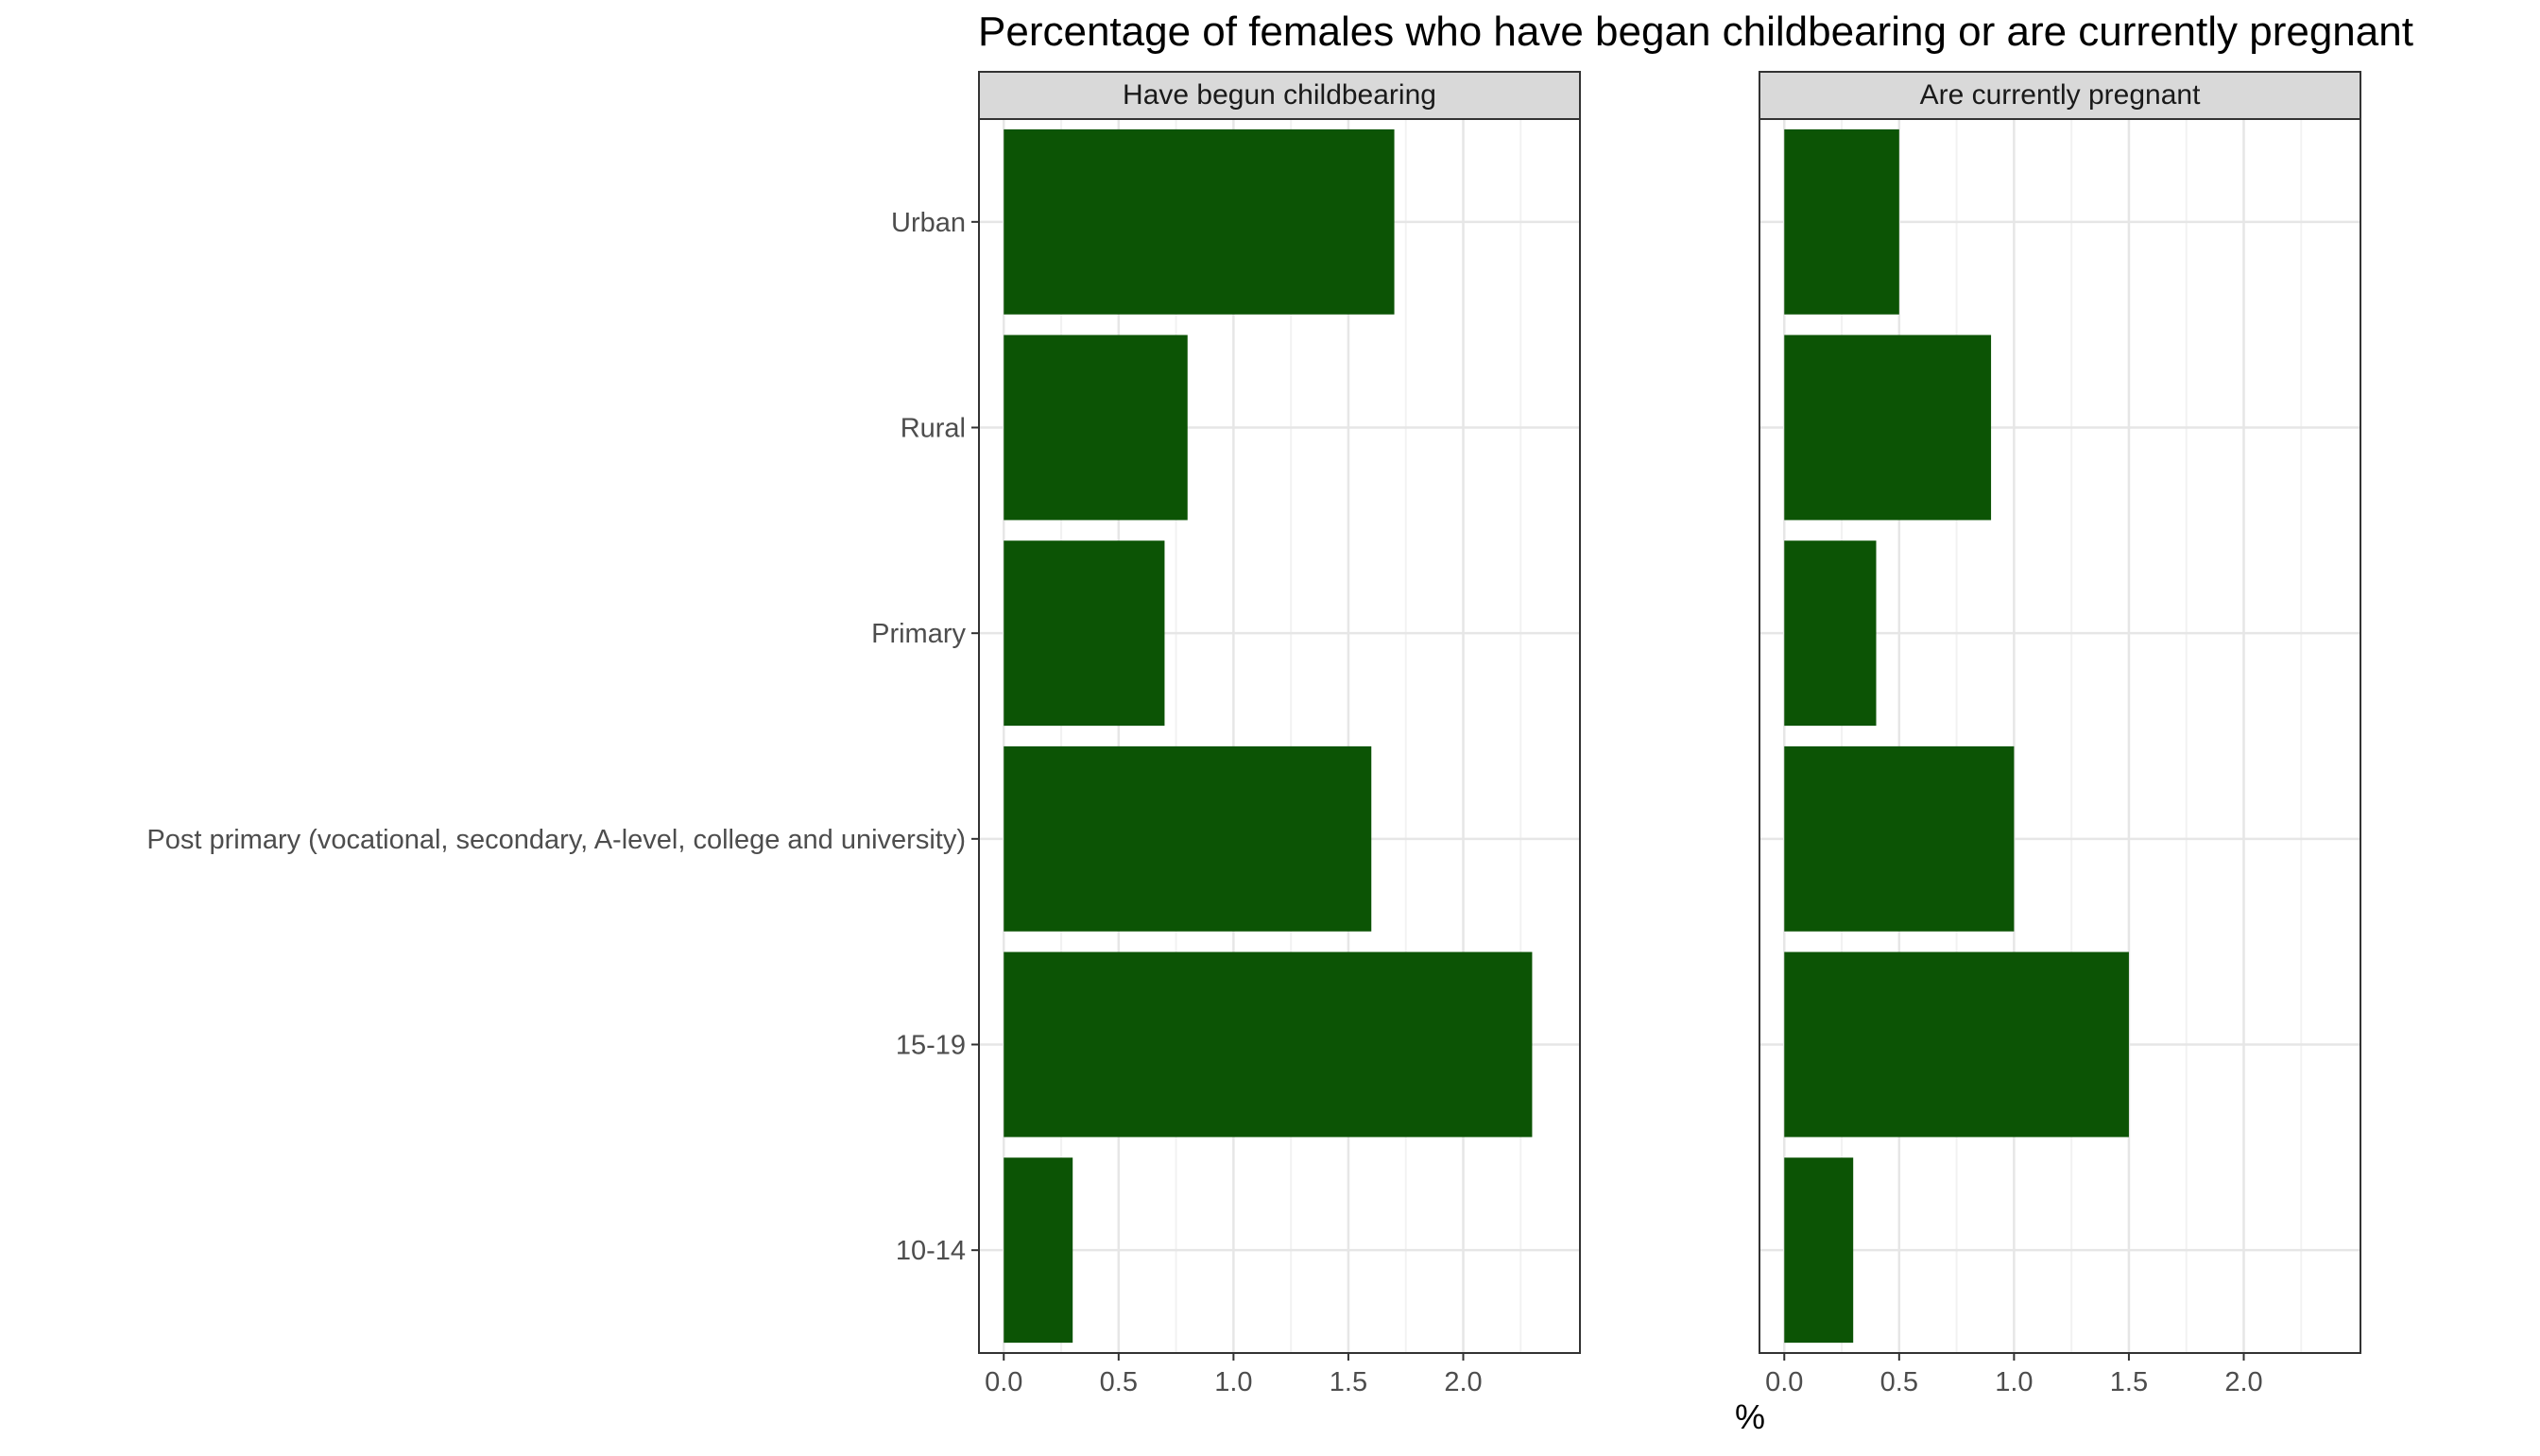 Image resolution: width=2540 pixels, height=1456 pixels. I want to click on y-category-label: 10-14, so click(931, 1251).